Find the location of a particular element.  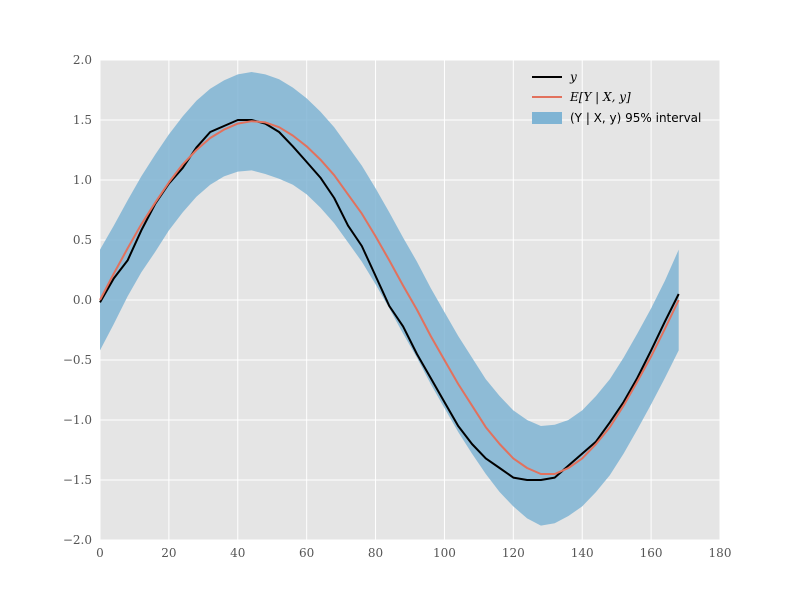

x-tick-label-9: 180 is located at coordinates (720, 553).